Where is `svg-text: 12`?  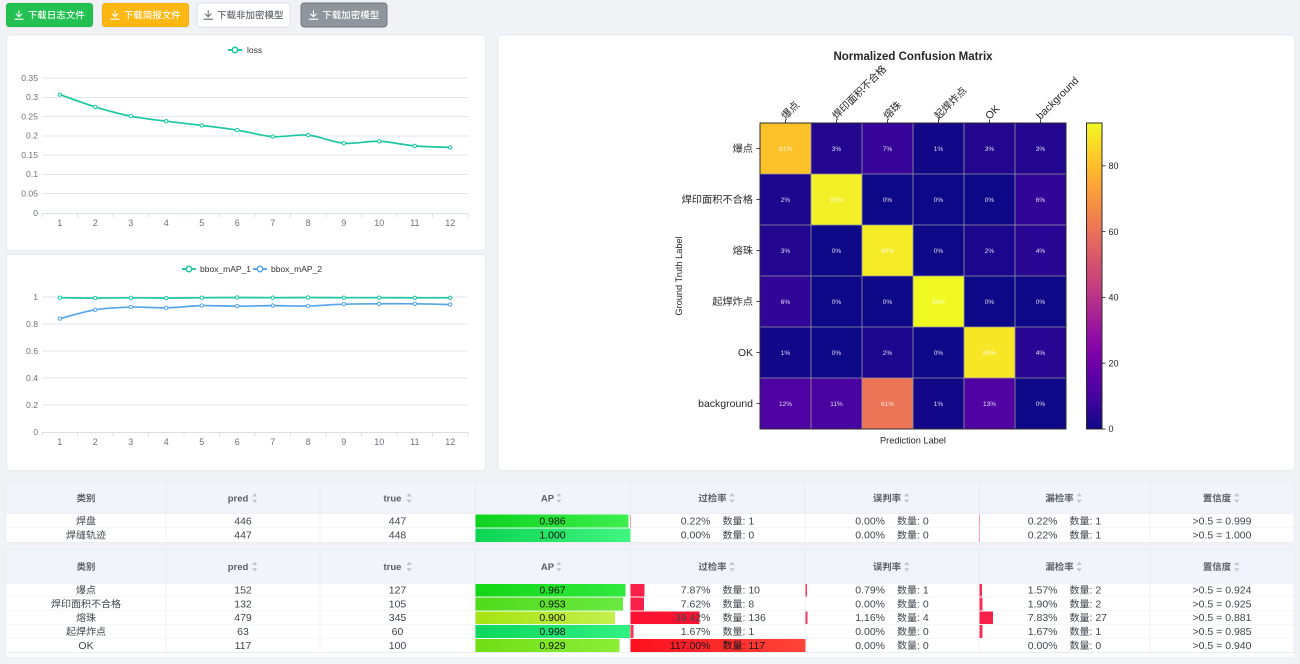 svg-text: 12 is located at coordinates (450, 442).